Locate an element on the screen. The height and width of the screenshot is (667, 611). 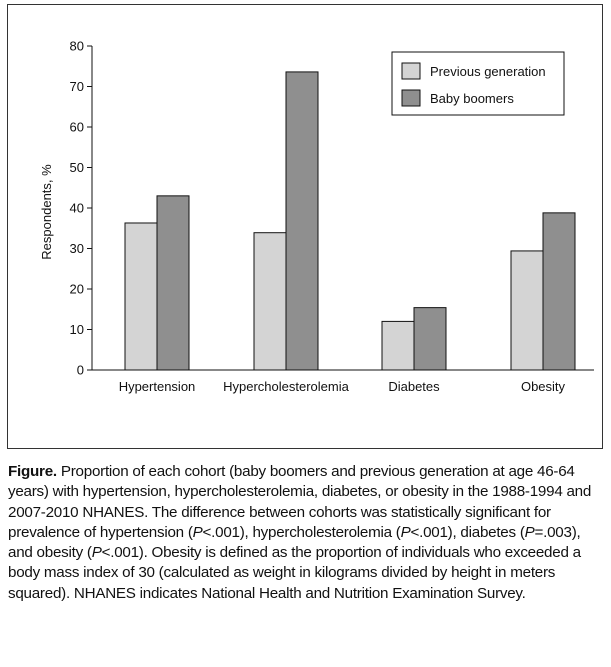
bar-hypertension-baby-boomers is located at coordinates (173, 283).